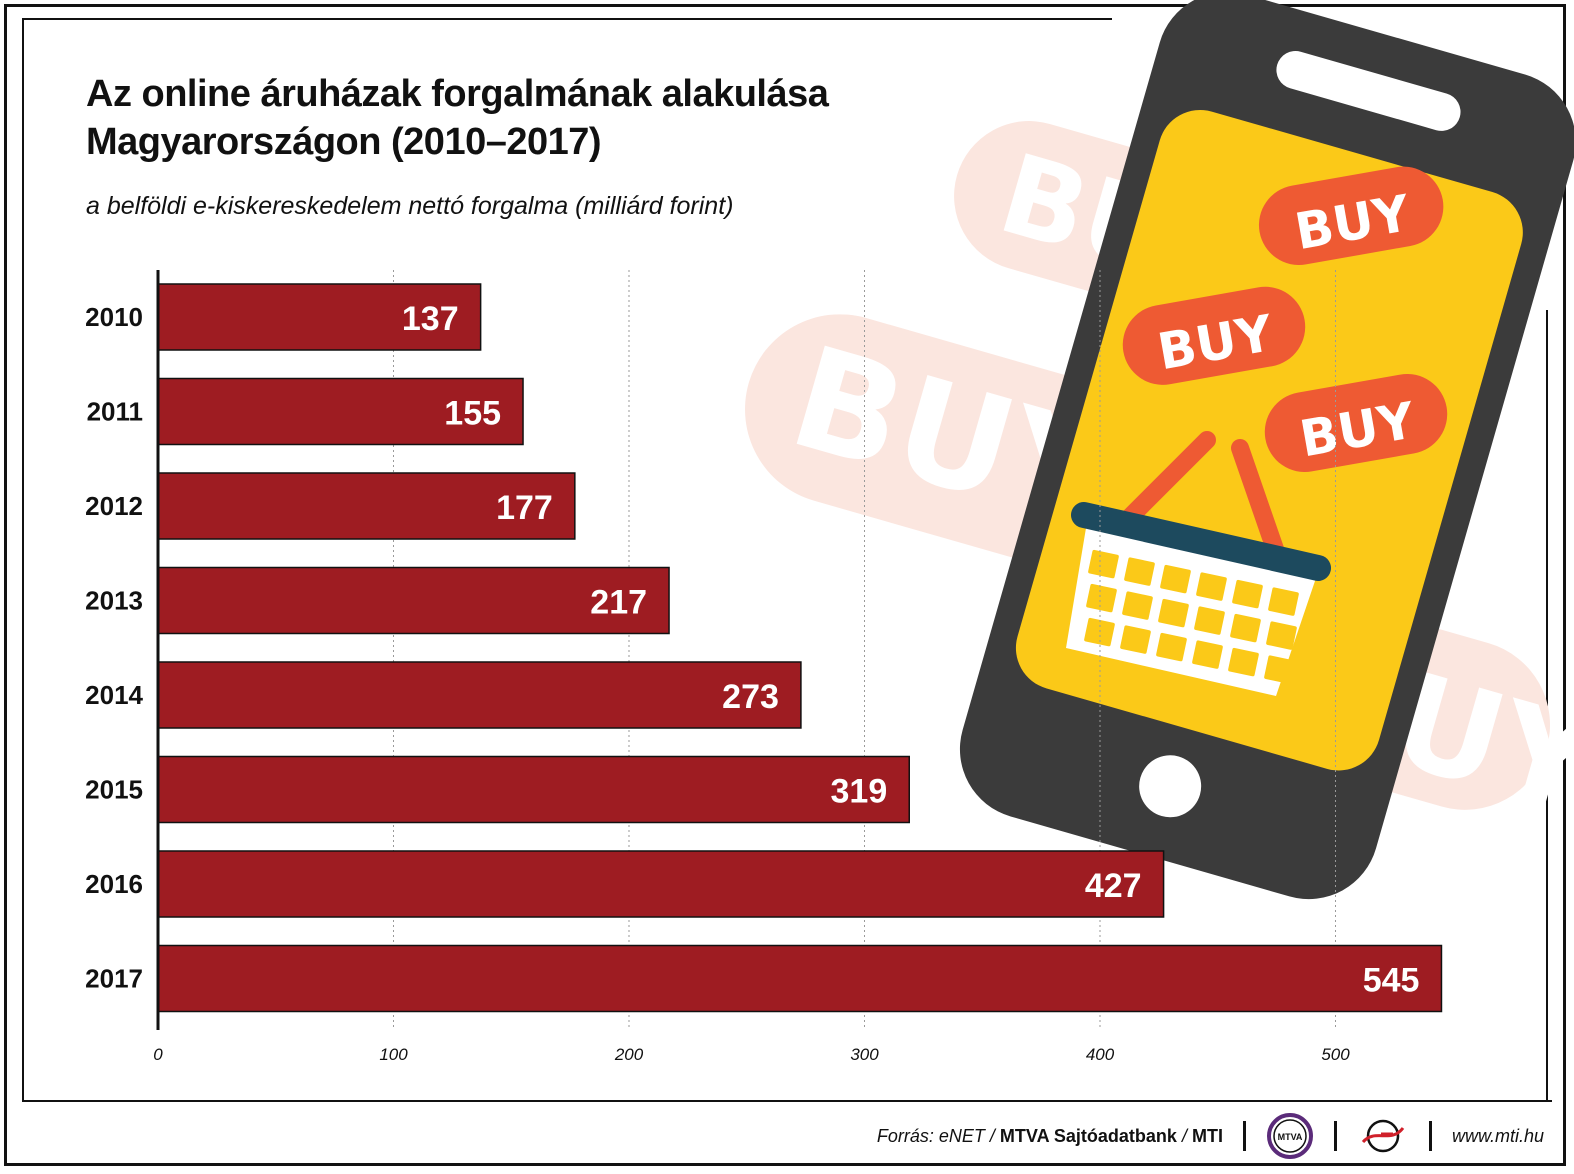 This screenshot has height=1174, width=1574. I want to click on mtva-logo-text: MTVA, so click(1290, 1137).